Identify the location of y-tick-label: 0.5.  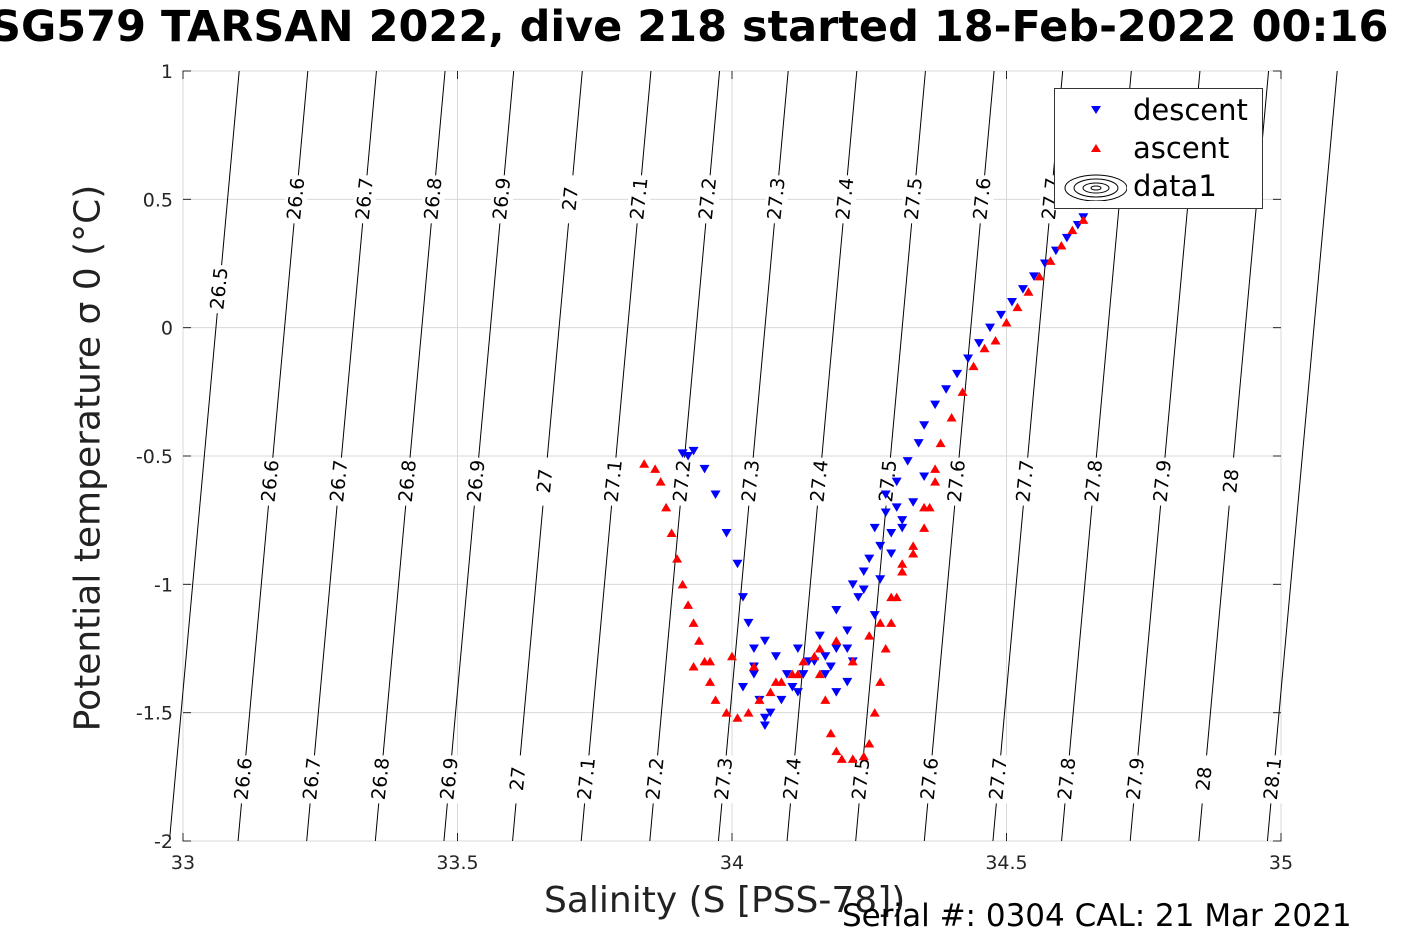
(158, 200).